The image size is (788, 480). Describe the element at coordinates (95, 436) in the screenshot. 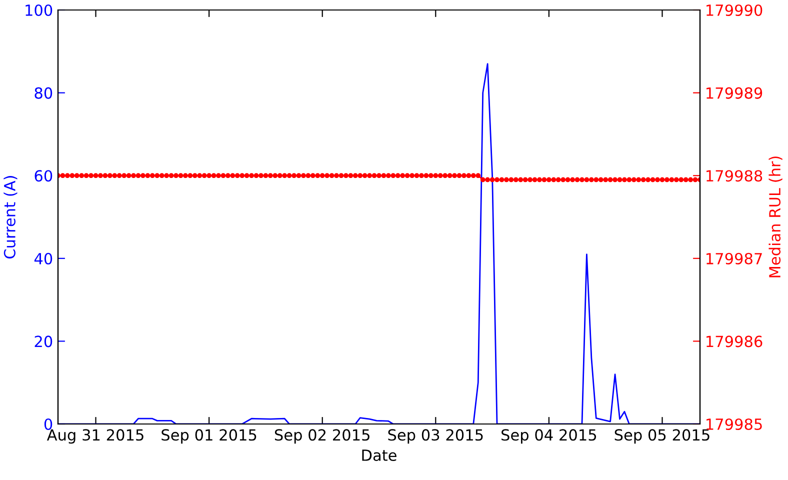

I see `x-tick-label: Aug 31 2015` at that location.